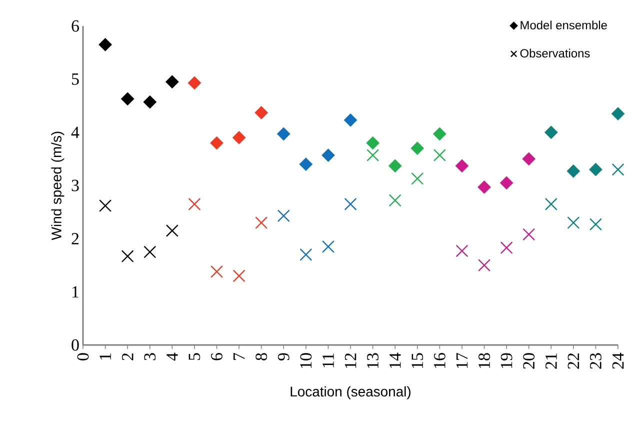 This screenshot has width=635, height=435. What do you see at coordinates (262, 356) in the screenshot?
I see `x-tick-label: 8` at bounding box center [262, 356].